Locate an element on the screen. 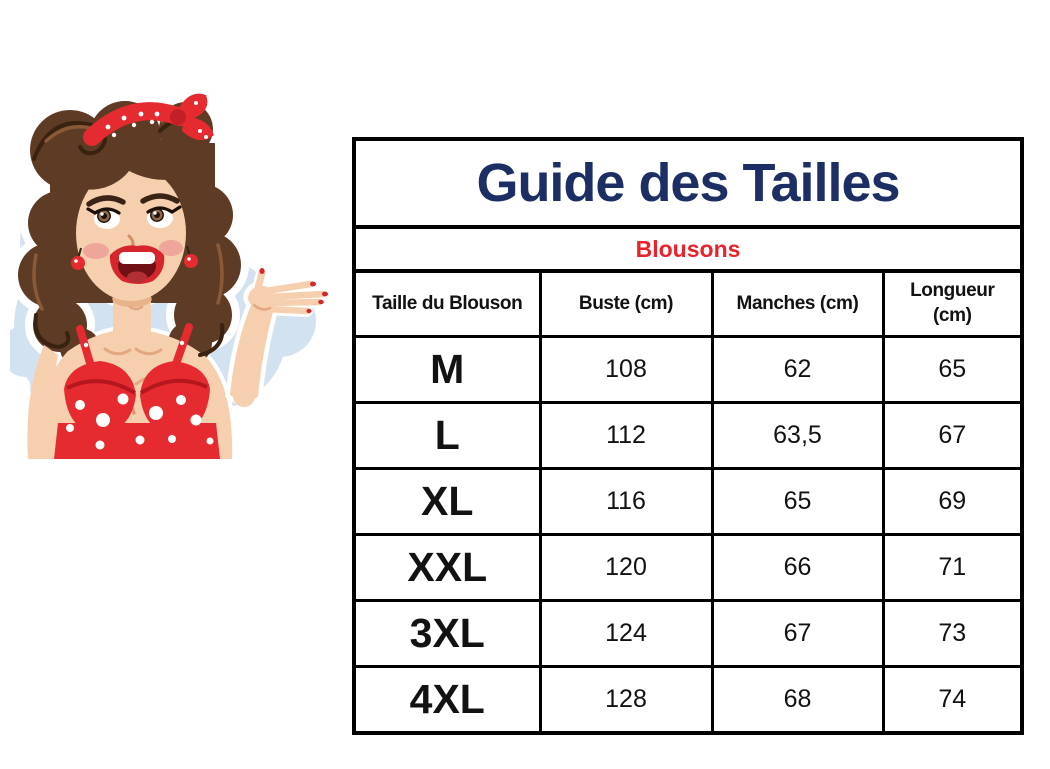 This screenshot has width=1050, height=769. category-row: Blousons is located at coordinates (688, 249).